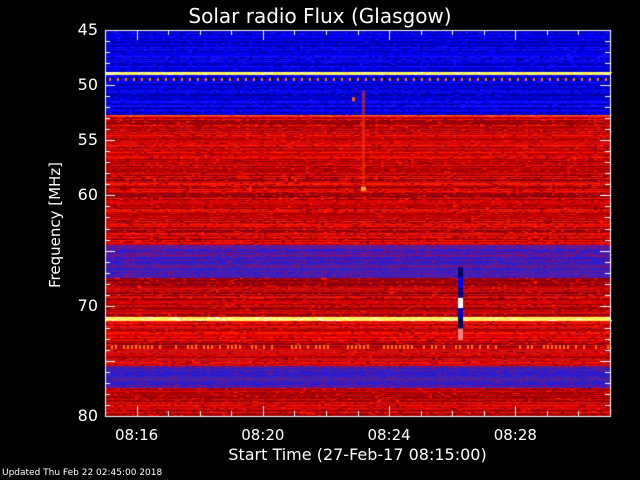 The image size is (640, 480). I want to click on y-tick-label: 70, so click(87, 305).